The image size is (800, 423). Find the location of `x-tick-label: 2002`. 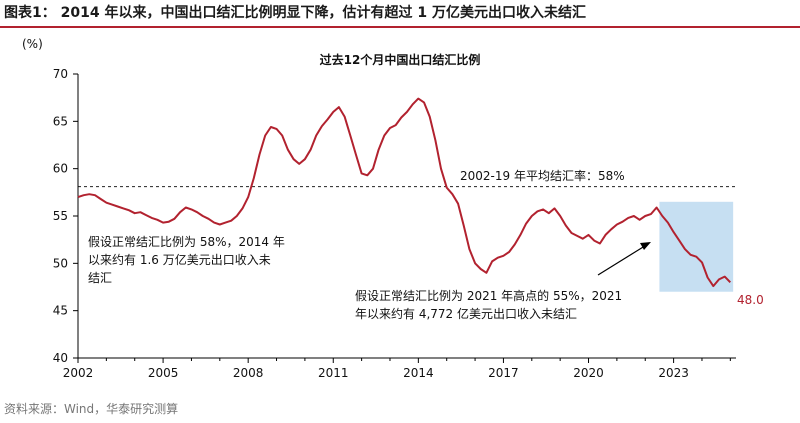

x-tick-label: 2002 is located at coordinates (78, 373).